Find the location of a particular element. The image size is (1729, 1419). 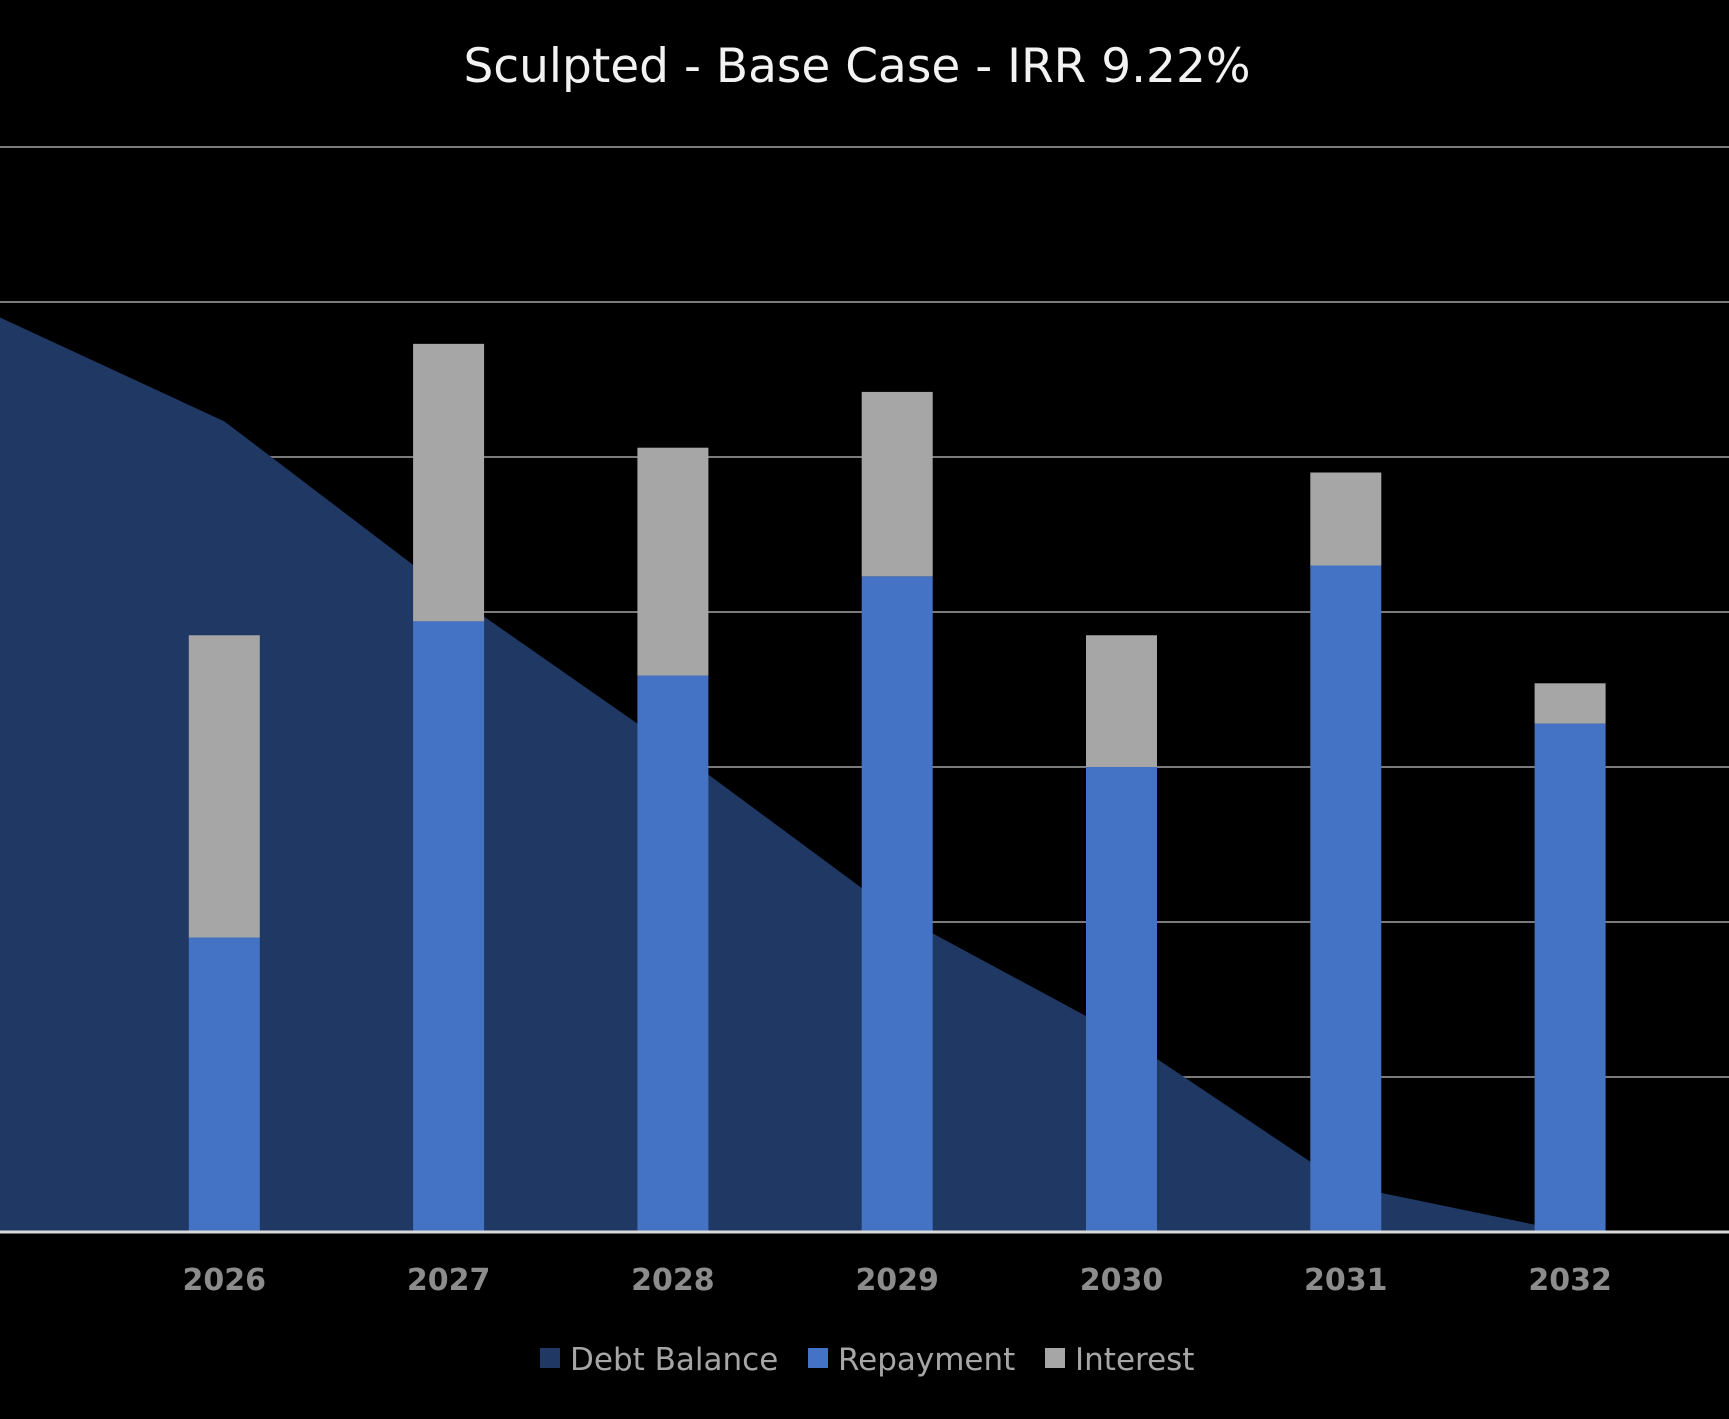

legend-item-repayment: Repayment is located at coordinates (911, 1360).